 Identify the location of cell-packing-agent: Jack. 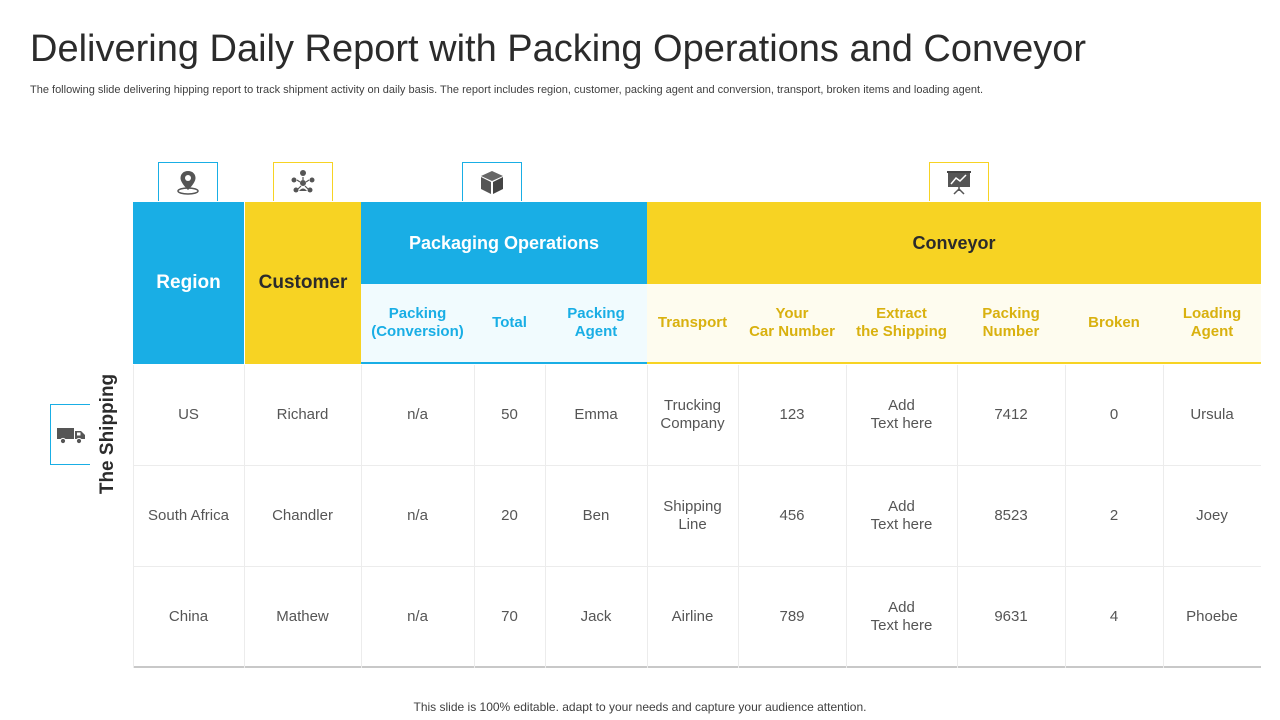
(596, 616).